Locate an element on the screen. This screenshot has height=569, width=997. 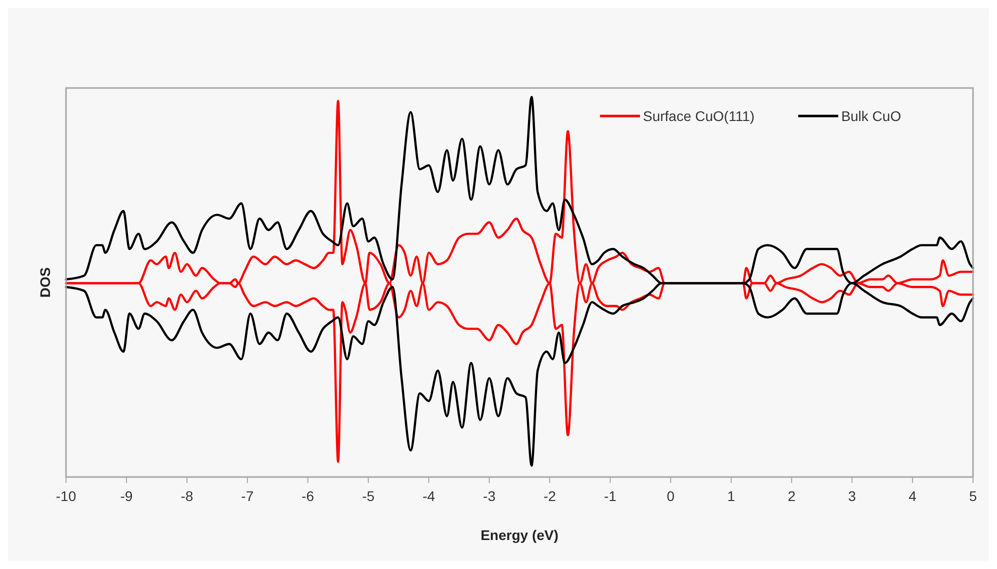
x-tick-label: -1 is located at coordinates (610, 496).